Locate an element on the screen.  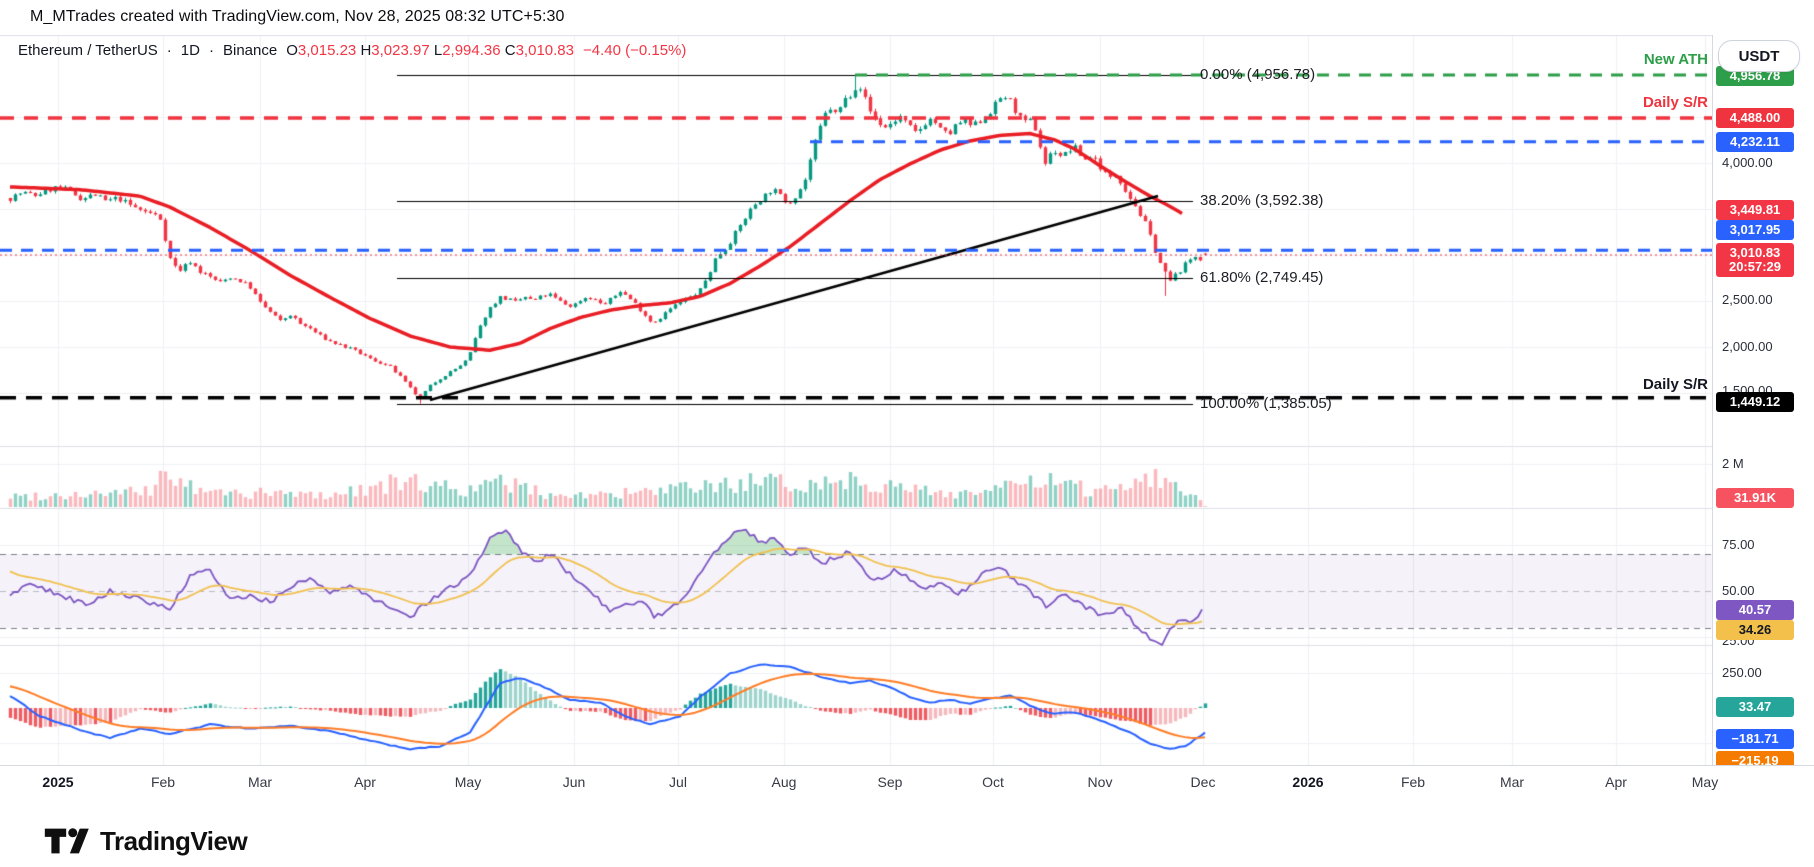
price-level-tag: 31.91K is located at coordinates (1755, 498).